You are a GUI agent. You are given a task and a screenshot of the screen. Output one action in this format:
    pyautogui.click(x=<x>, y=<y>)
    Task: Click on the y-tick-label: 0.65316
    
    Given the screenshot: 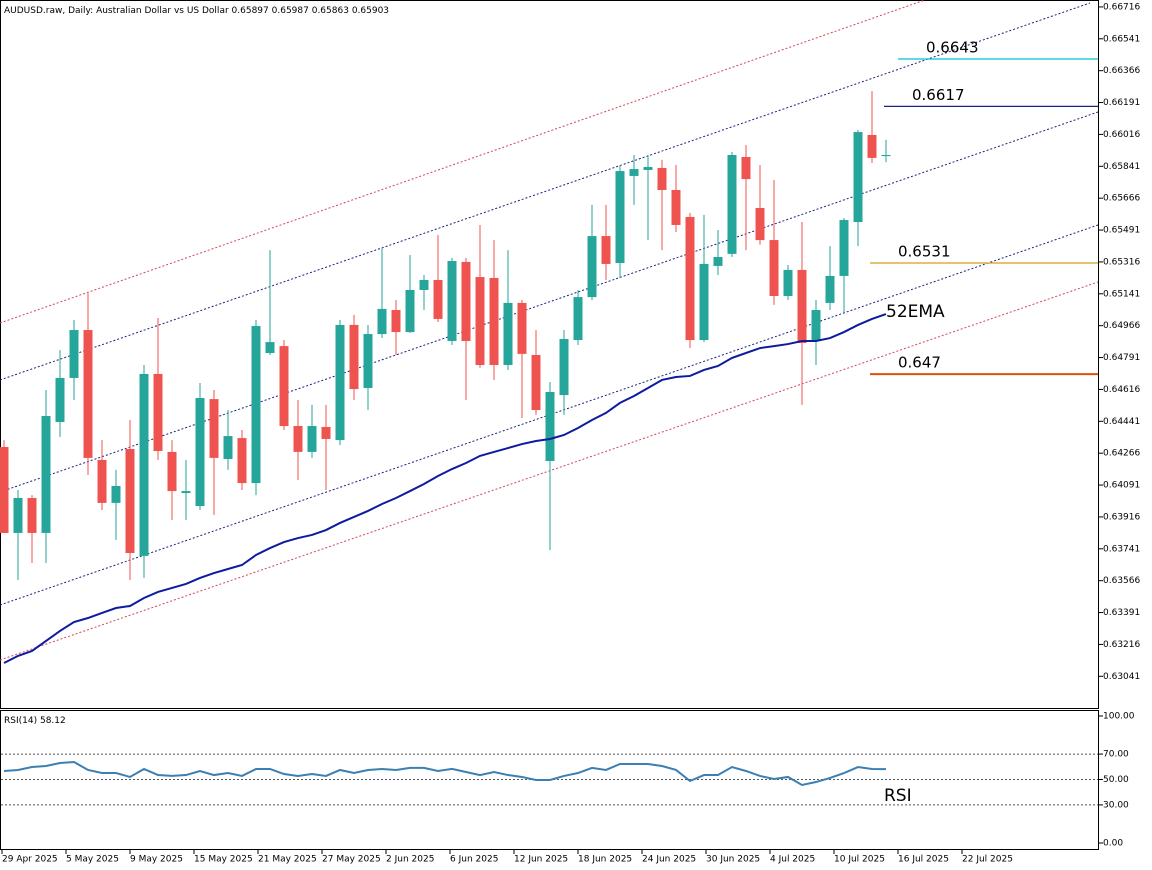 What is the action you would take?
    pyautogui.click(x=1121, y=262)
    